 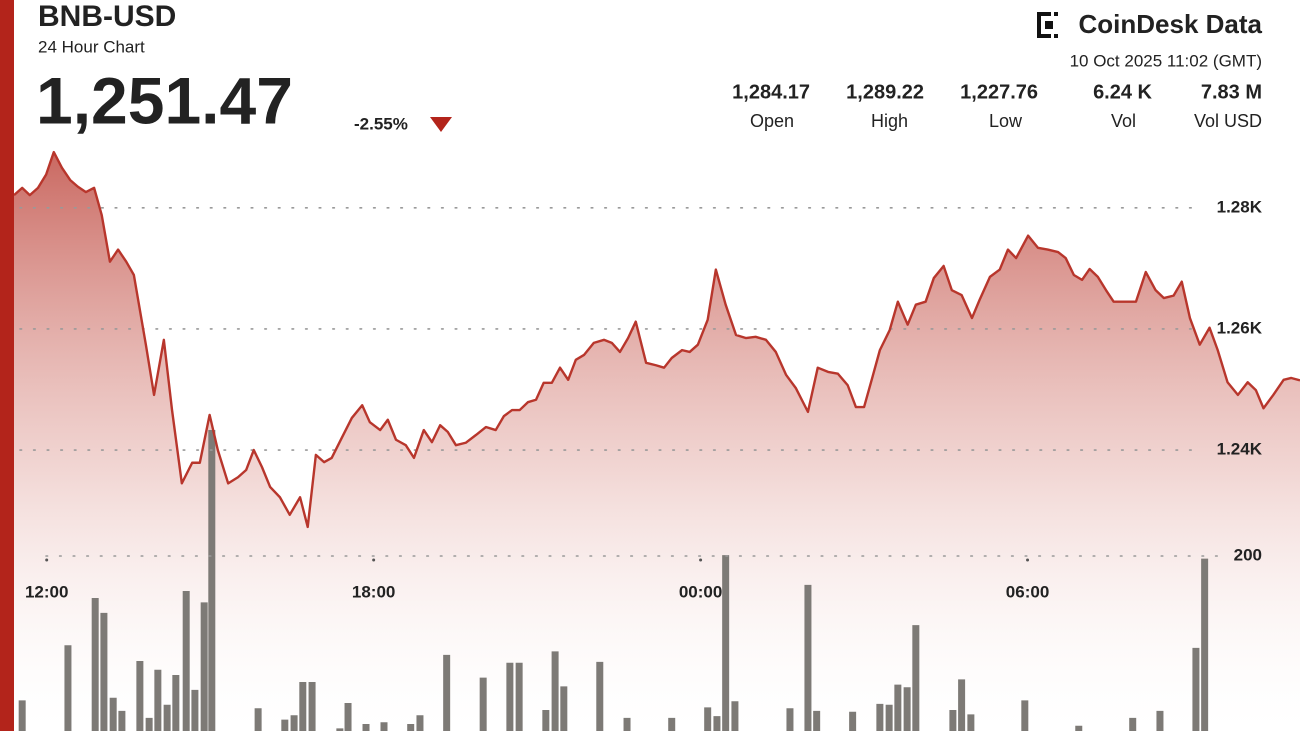 What do you see at coordinates (1231, 92) in the screenshot?
I see `stat-value: 7.83 M` at bounding box center [1231, 92].